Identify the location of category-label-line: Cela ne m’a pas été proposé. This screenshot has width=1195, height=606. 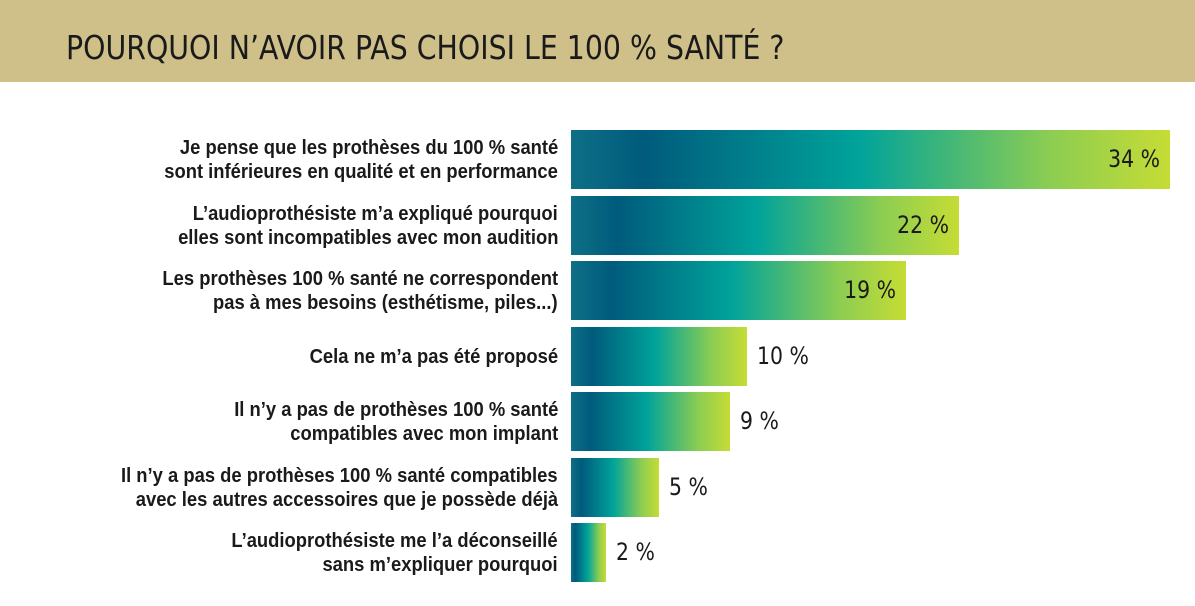
(433, 356).